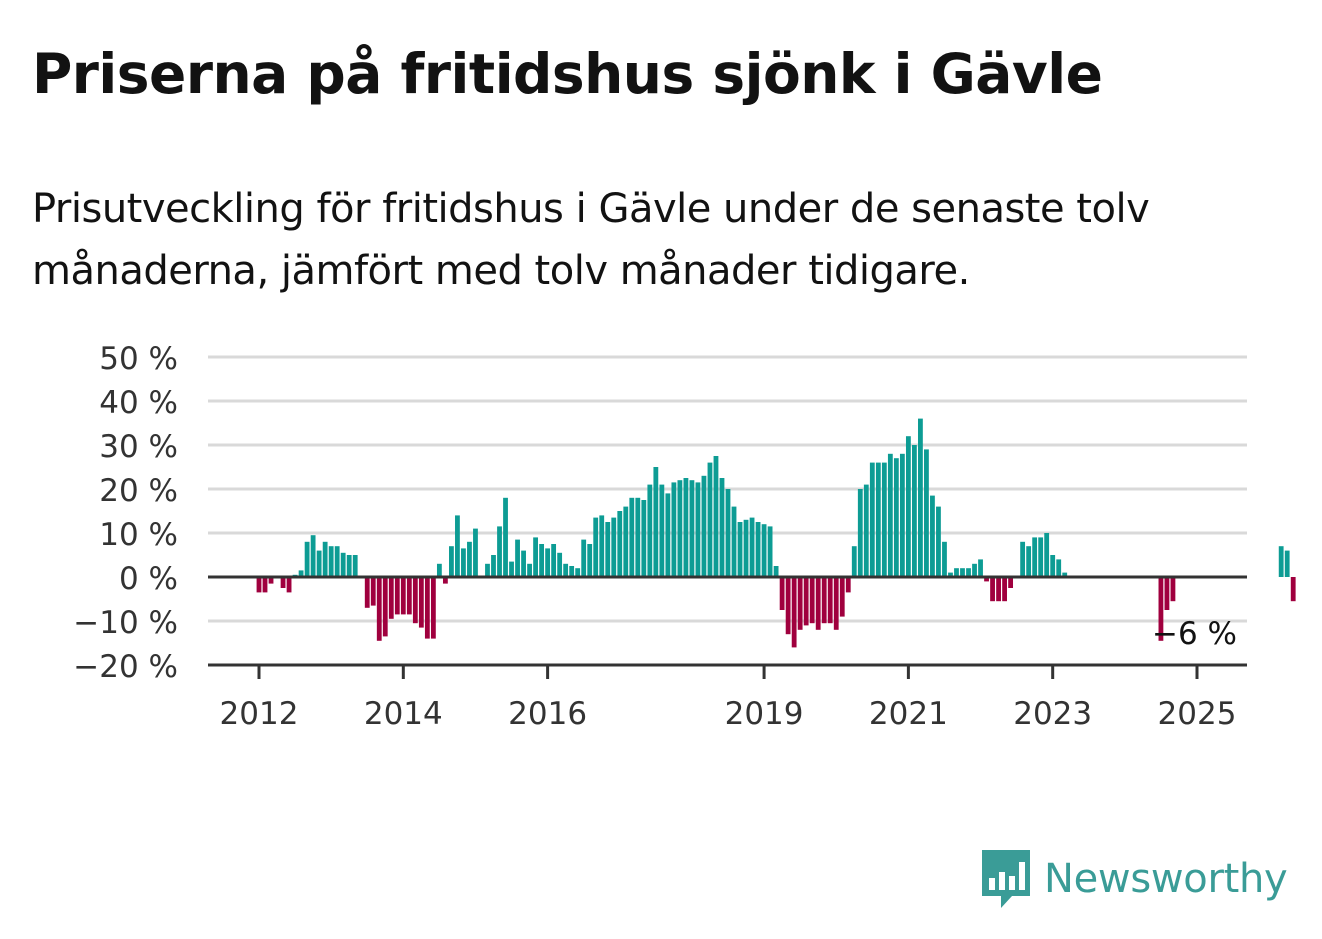 This screenshot has width=1322, height=939. I want to click on x-tick-label: 2025, so click(1197, 714).